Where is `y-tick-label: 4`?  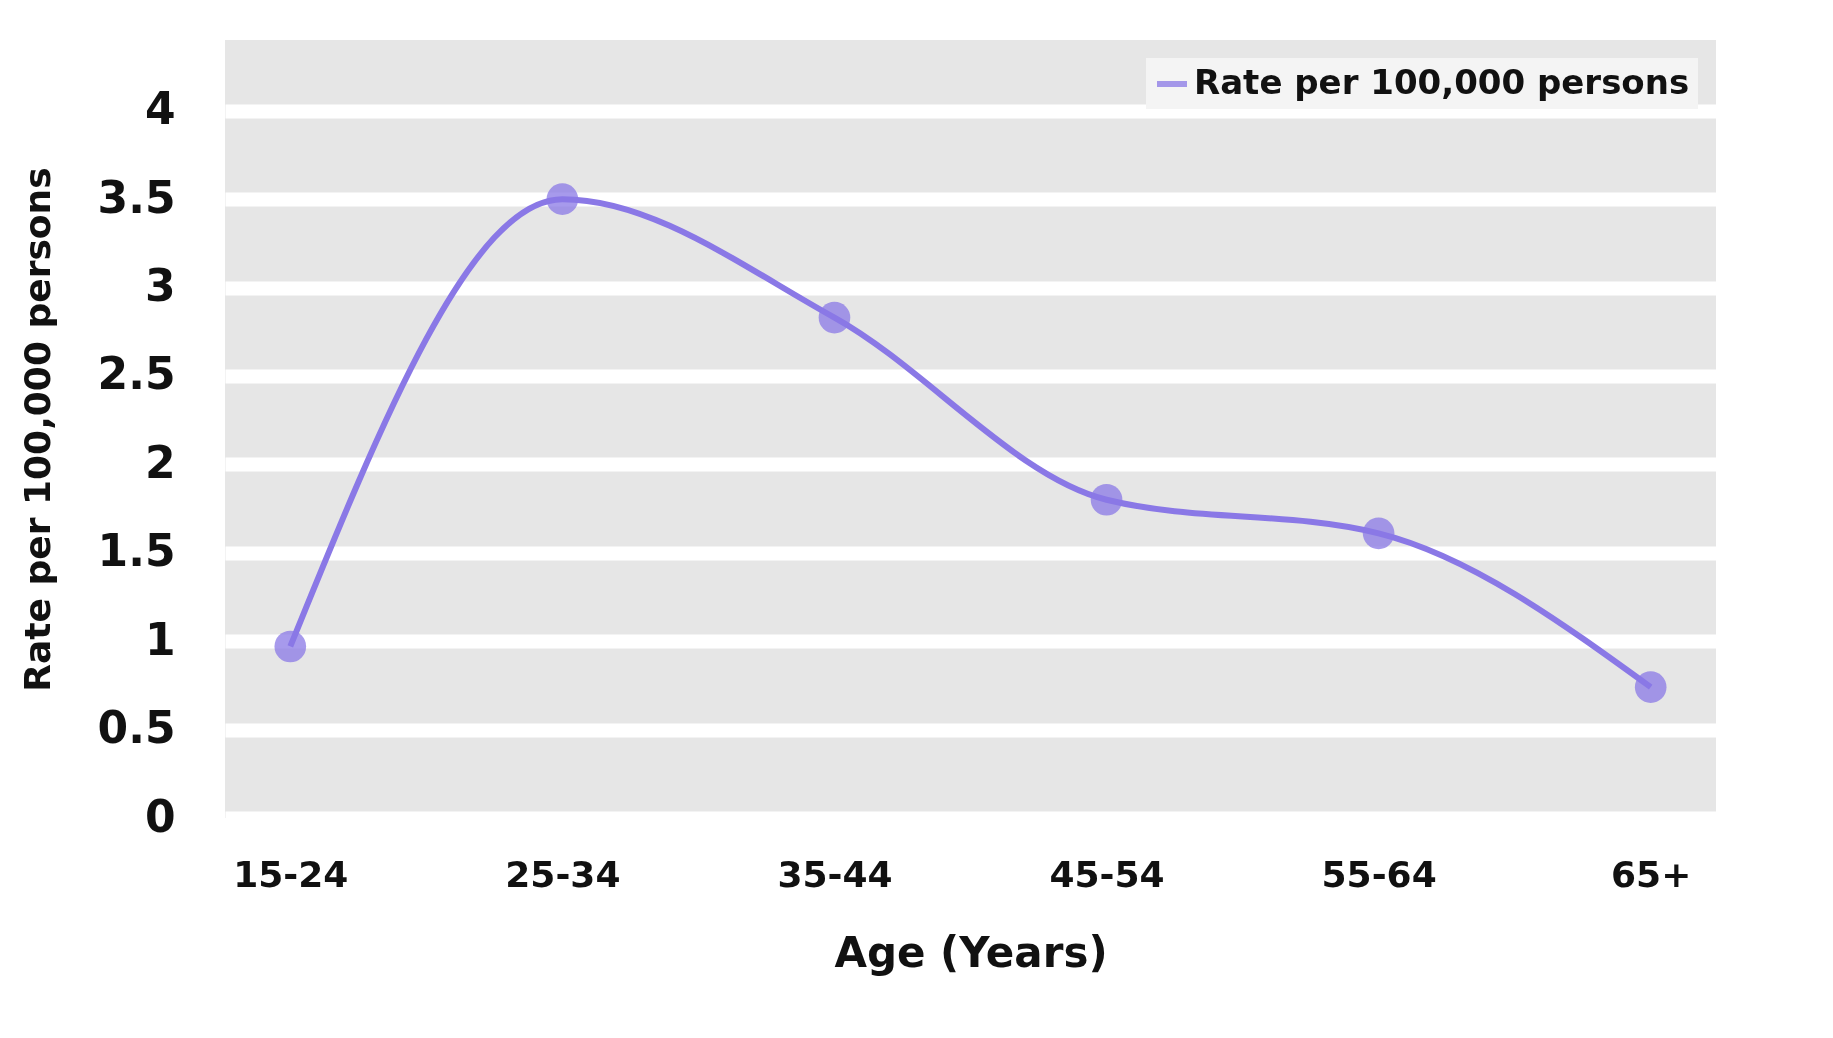 y-tick-label: 4 is located at coordinates (160, 109).